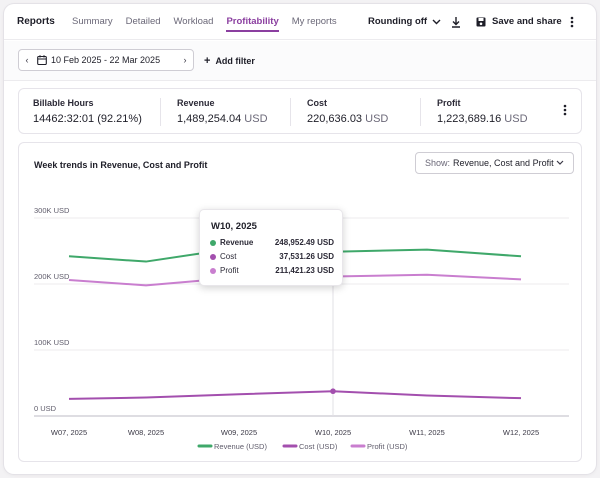  What do you see at coordinates (335, 119) in the screenshot?
I see `cost-amount: 220,636.03` at bounding box center [335, 119].